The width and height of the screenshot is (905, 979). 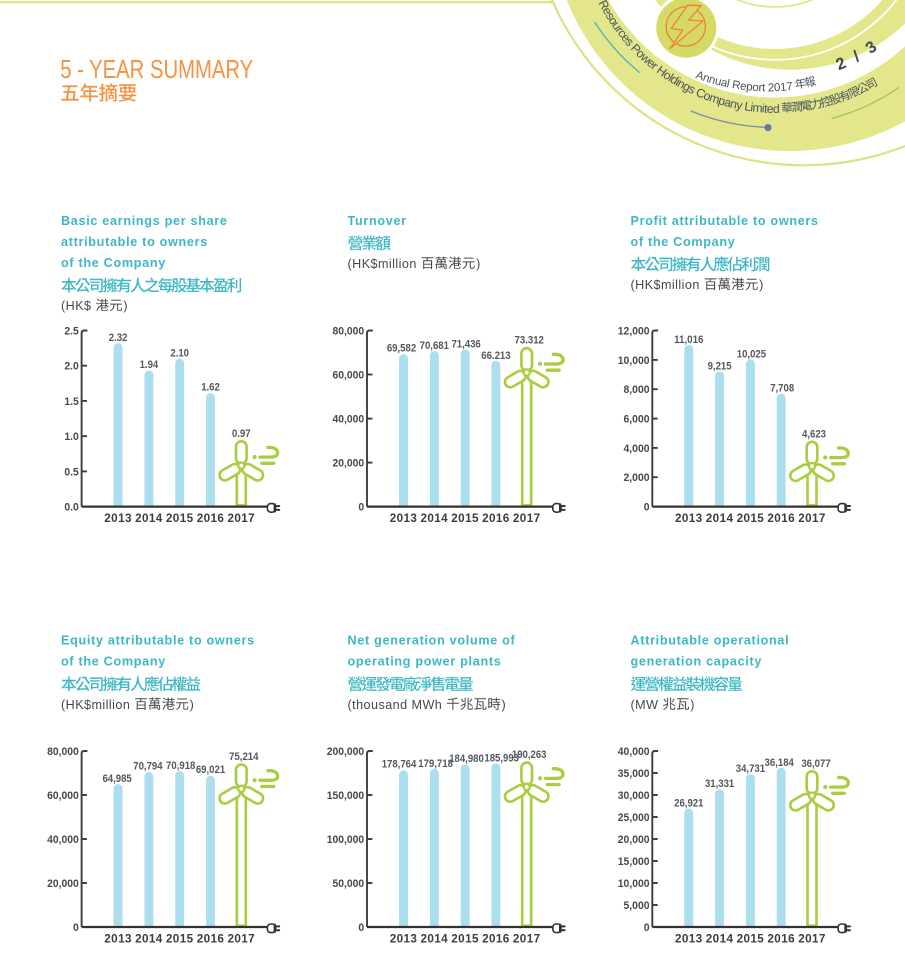 I want to click on svg-text: 2.10, so click(x=179, y=354).